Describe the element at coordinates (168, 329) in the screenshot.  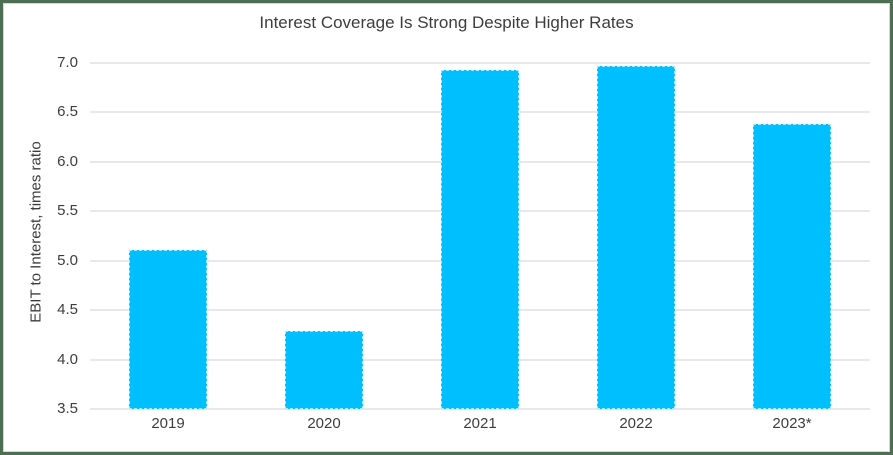
I see `bar-2019` at that location.